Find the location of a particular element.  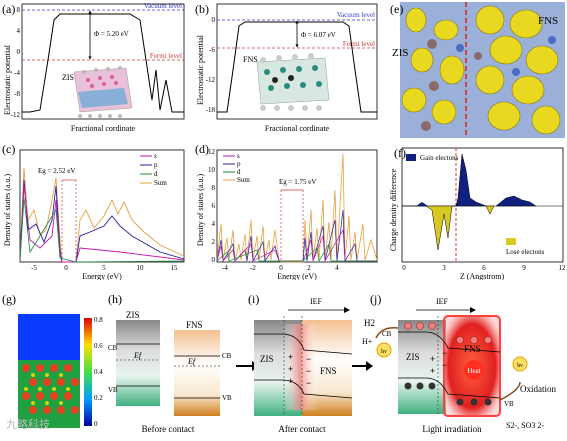

svg-text: -2 is located at coordinates (253, 268).